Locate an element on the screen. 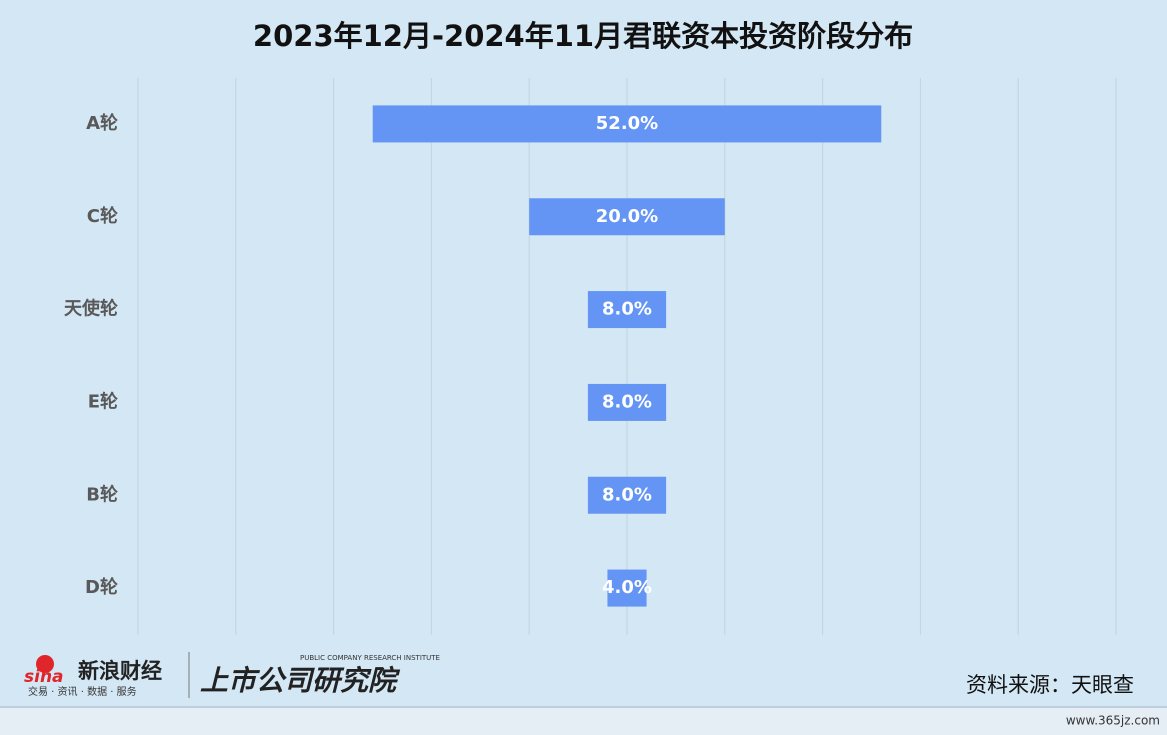 This screenshot has height=735, width=1167. value-label: 20.0% is located at coordinates (627, 216).